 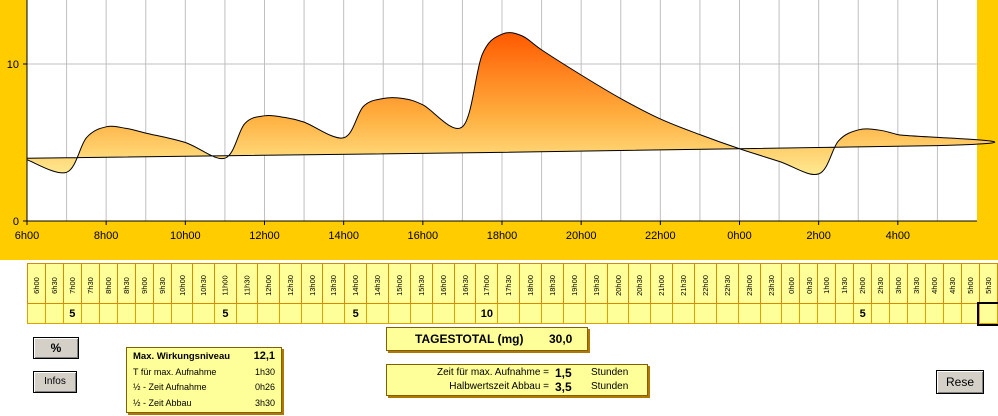 What do you see at coordinates (487, 313) in the screenshot?
I see `dose-cell: 10` at bounding box center [487, 313].